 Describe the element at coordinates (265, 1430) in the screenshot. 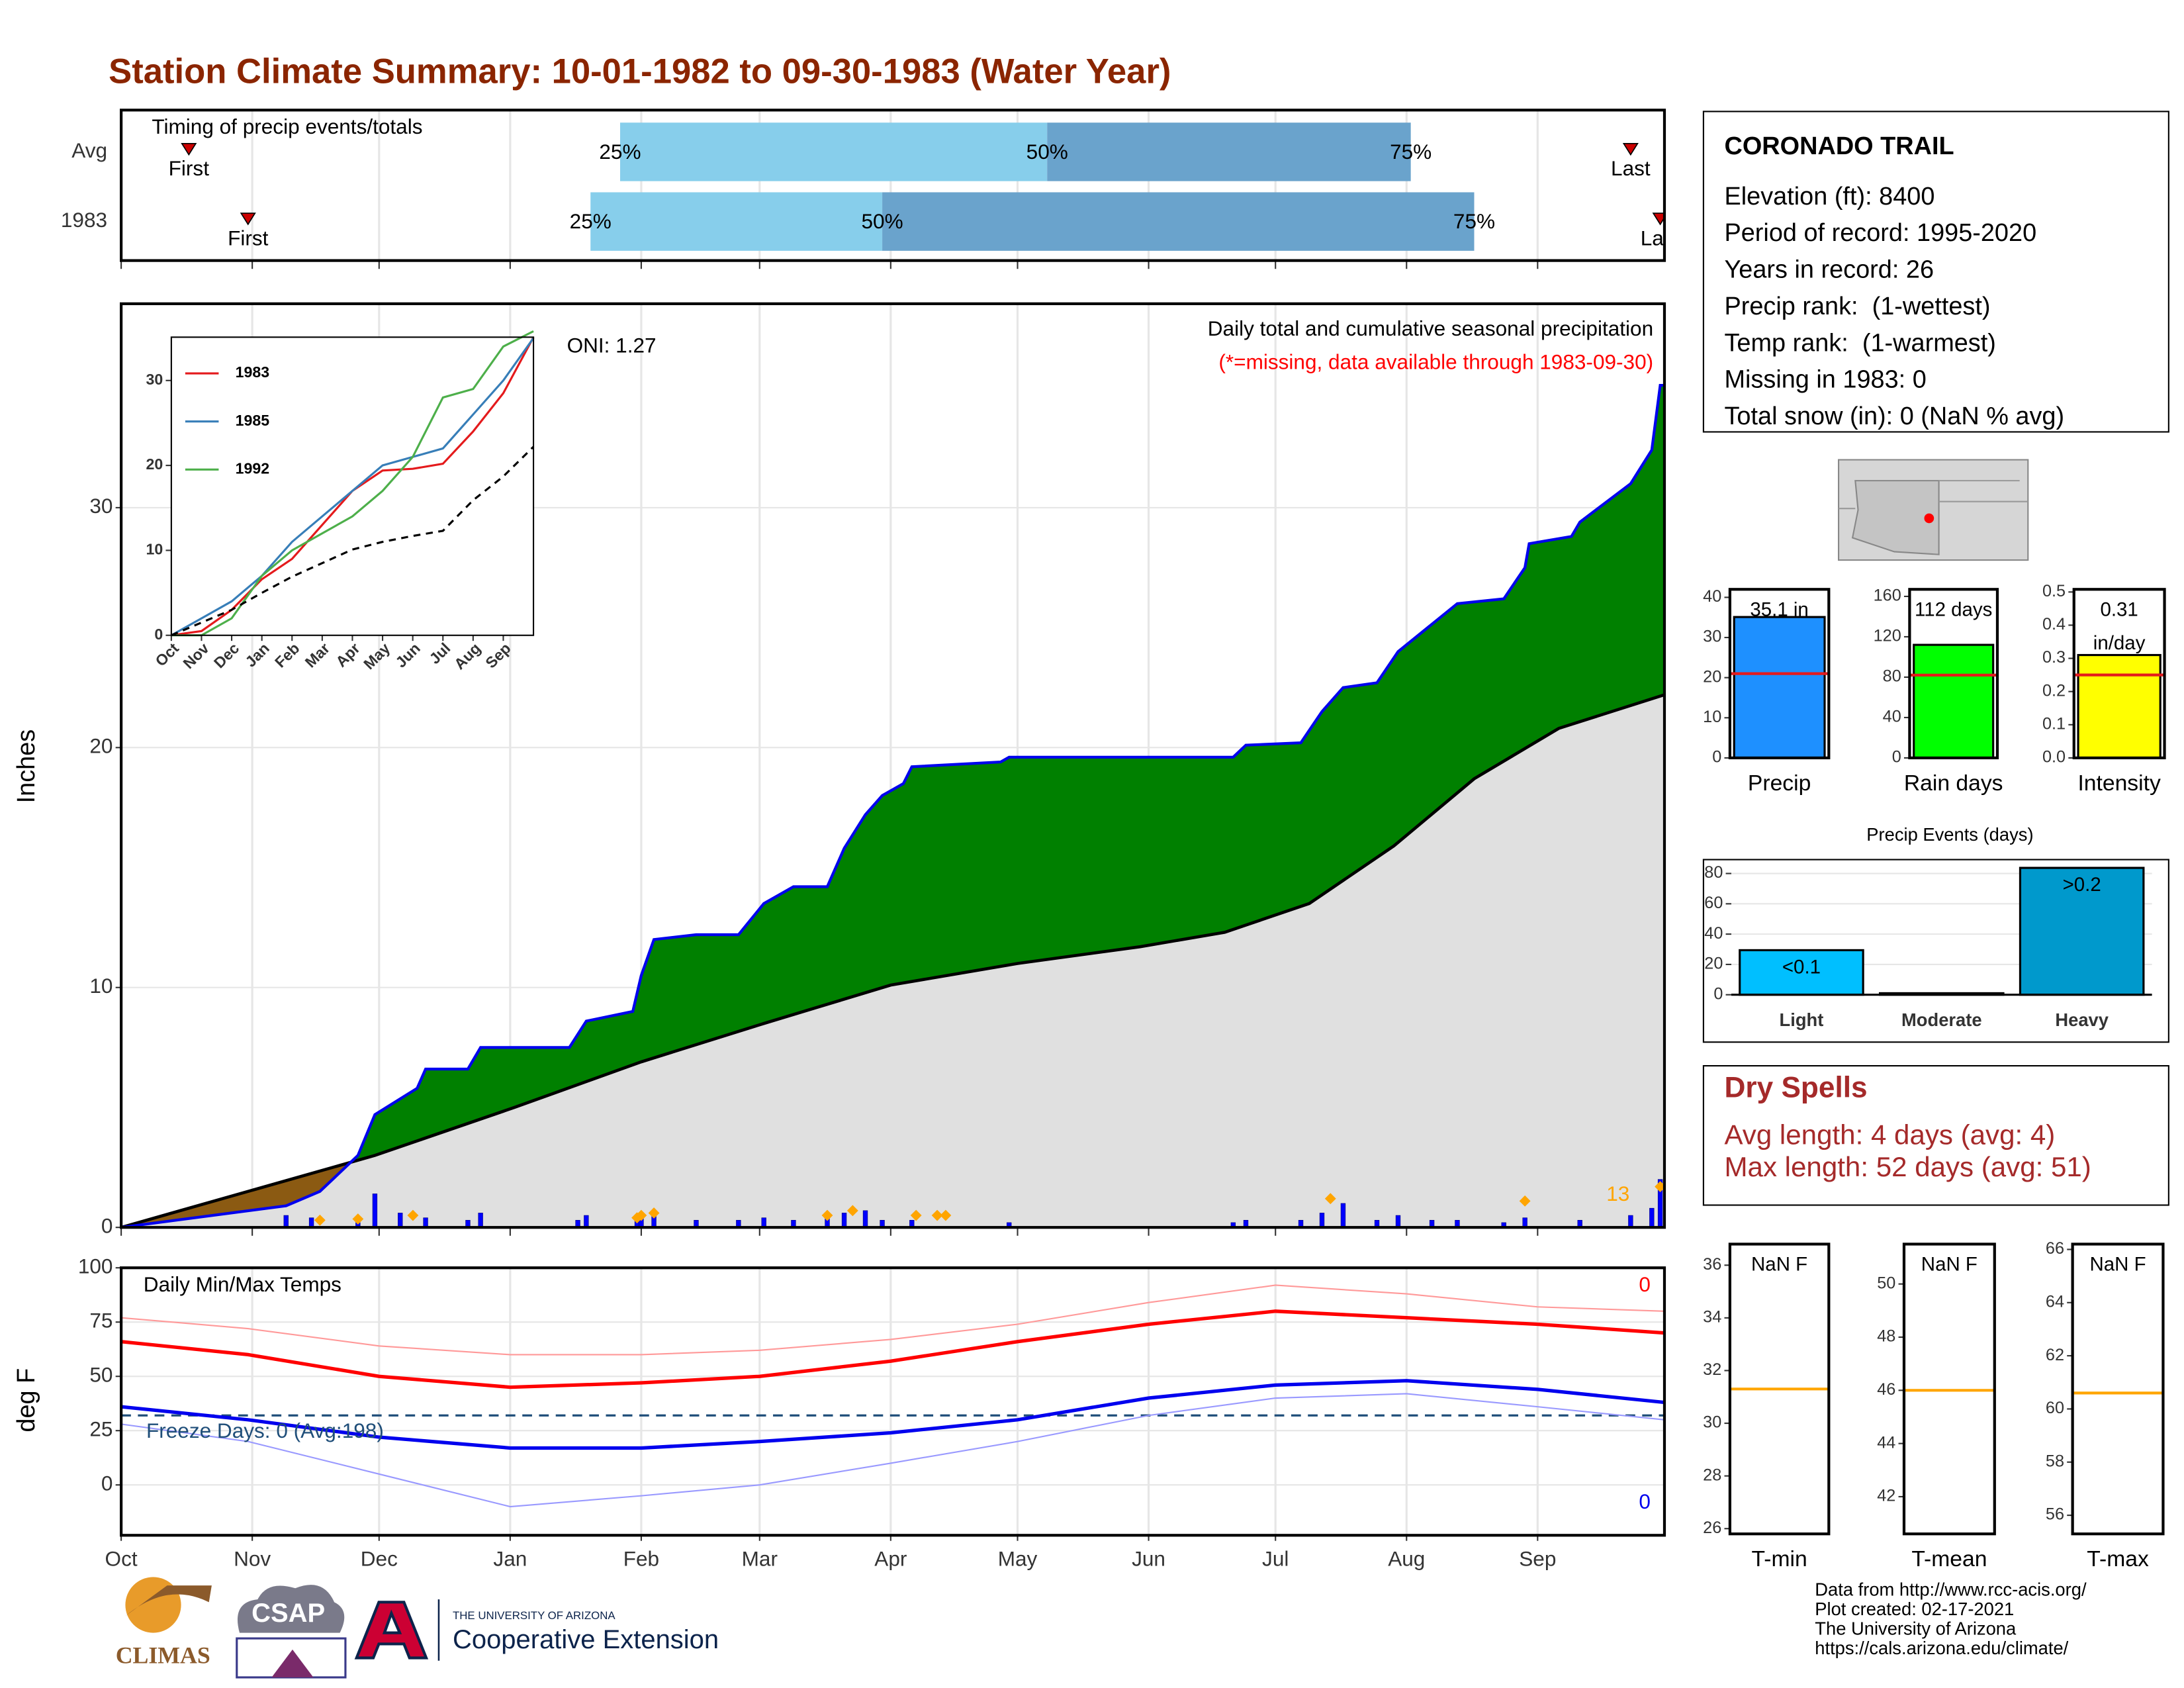

I see `freeze-label: Freeze Days: 0 (Avg:198)` at that location.